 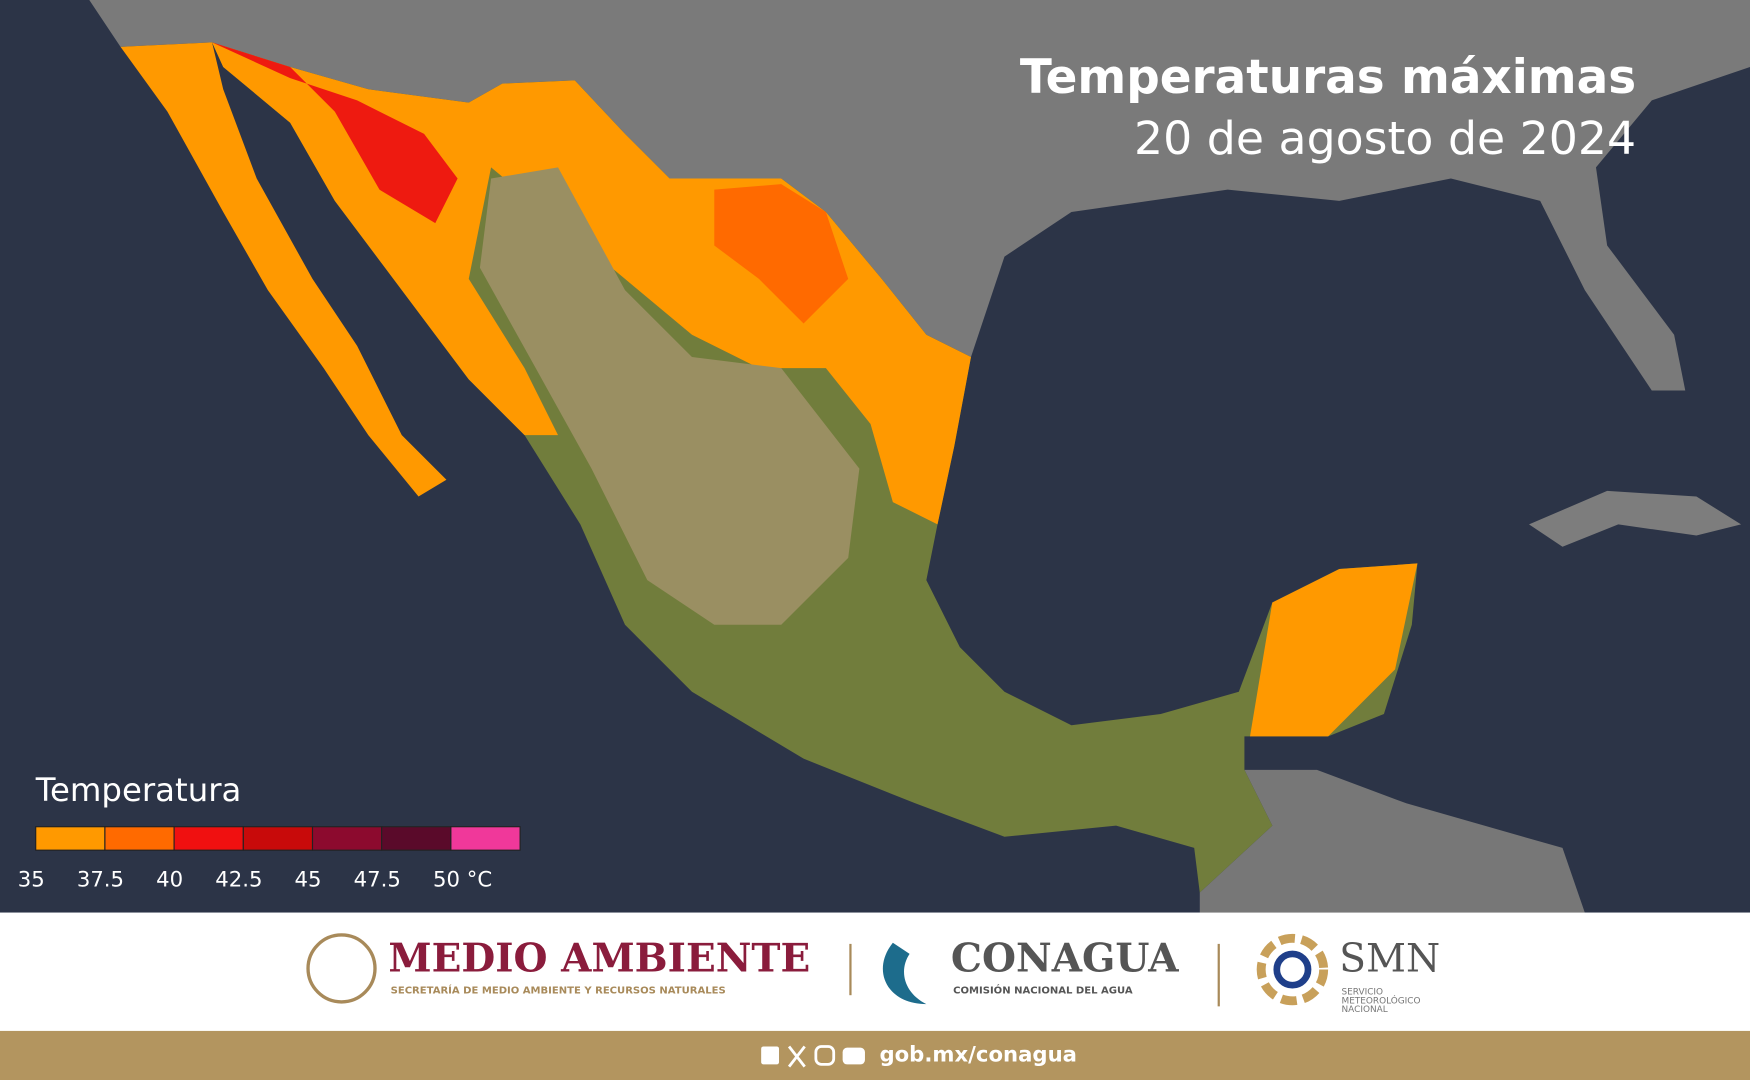 What do you see at coordinates (904, 973) in the screenshot?
I see `conagua-logo` at bounding box center [904, 973].